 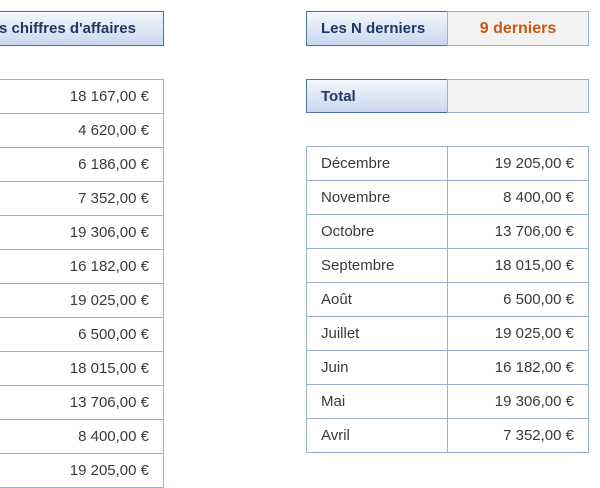 What do you see at coordinates (113, 198) in the screenshot?
I see `left-value-text: 7 352,00 €` at bounding box center [113, 198].